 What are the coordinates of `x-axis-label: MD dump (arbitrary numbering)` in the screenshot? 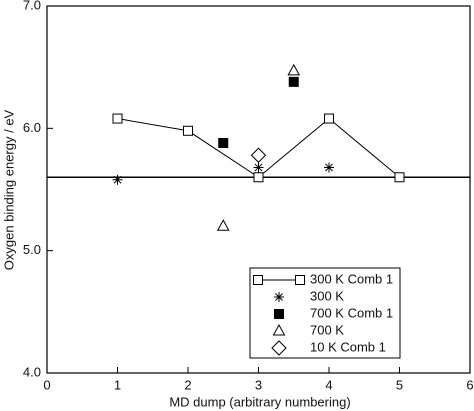 It's located at (259, 401).